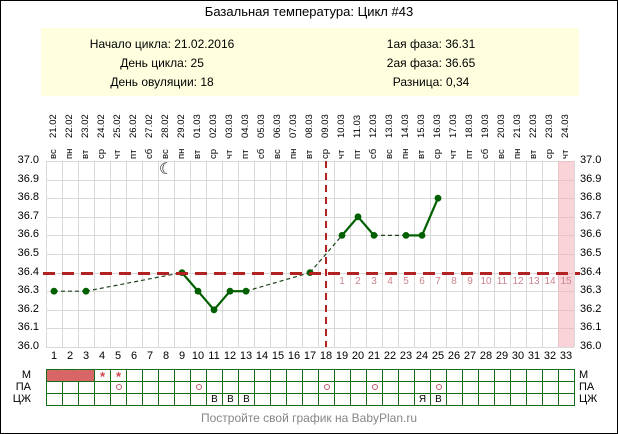 Image resolution: width=618 pixels, height=434 pixels. What do you see at coordinates (454, 281) in the screenshot?
I see `dpo-label: 8` at bounding box center [454, 281].